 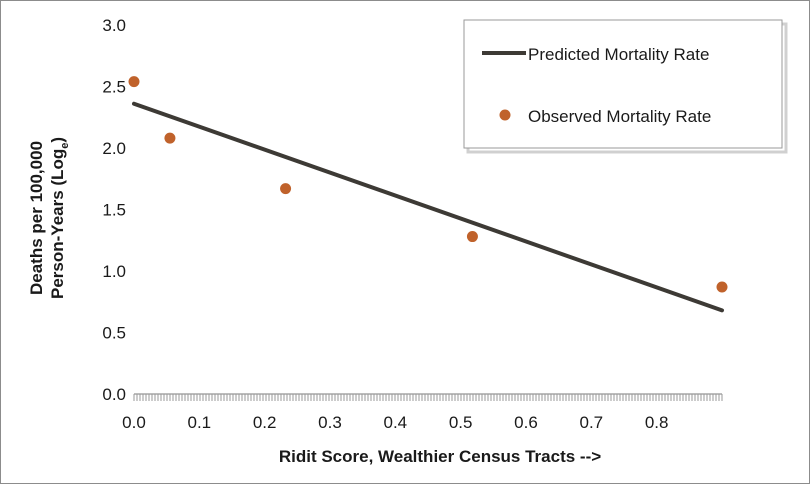 I want to click on y-tick-label: 3.0, so click(x=114, y=25).